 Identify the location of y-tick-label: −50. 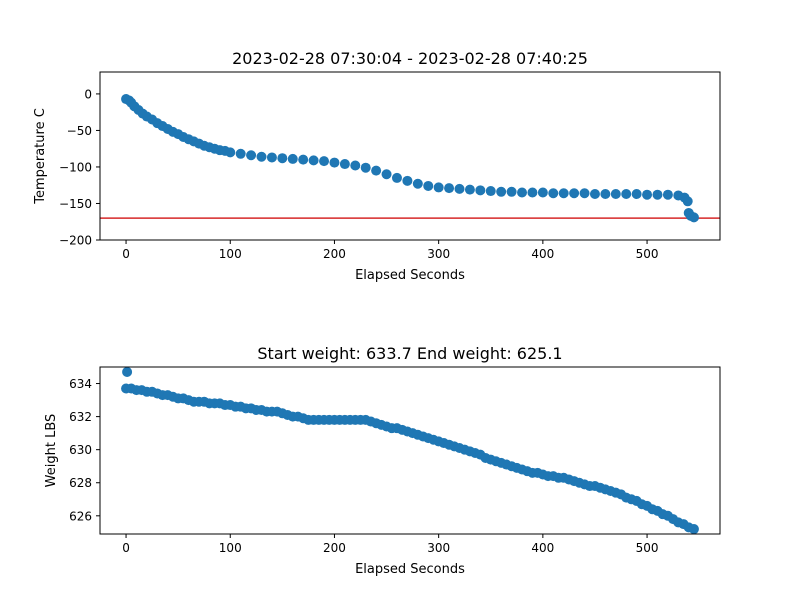
(79, 131).